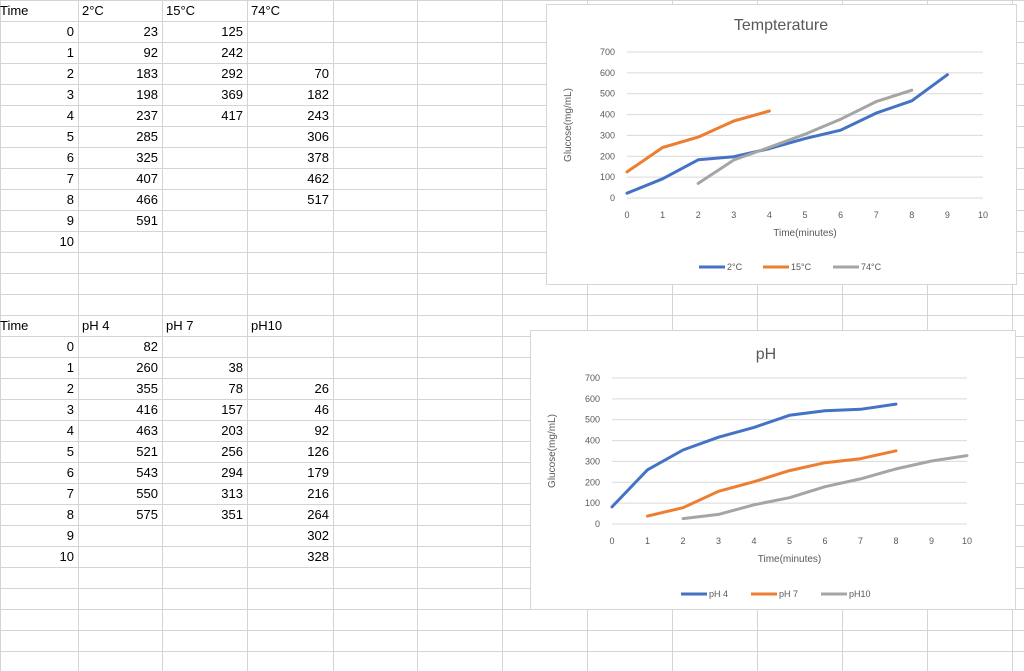 This screenshot has height=671, width=1024. I want to click on table1-cell: 325, so click(147, 157).